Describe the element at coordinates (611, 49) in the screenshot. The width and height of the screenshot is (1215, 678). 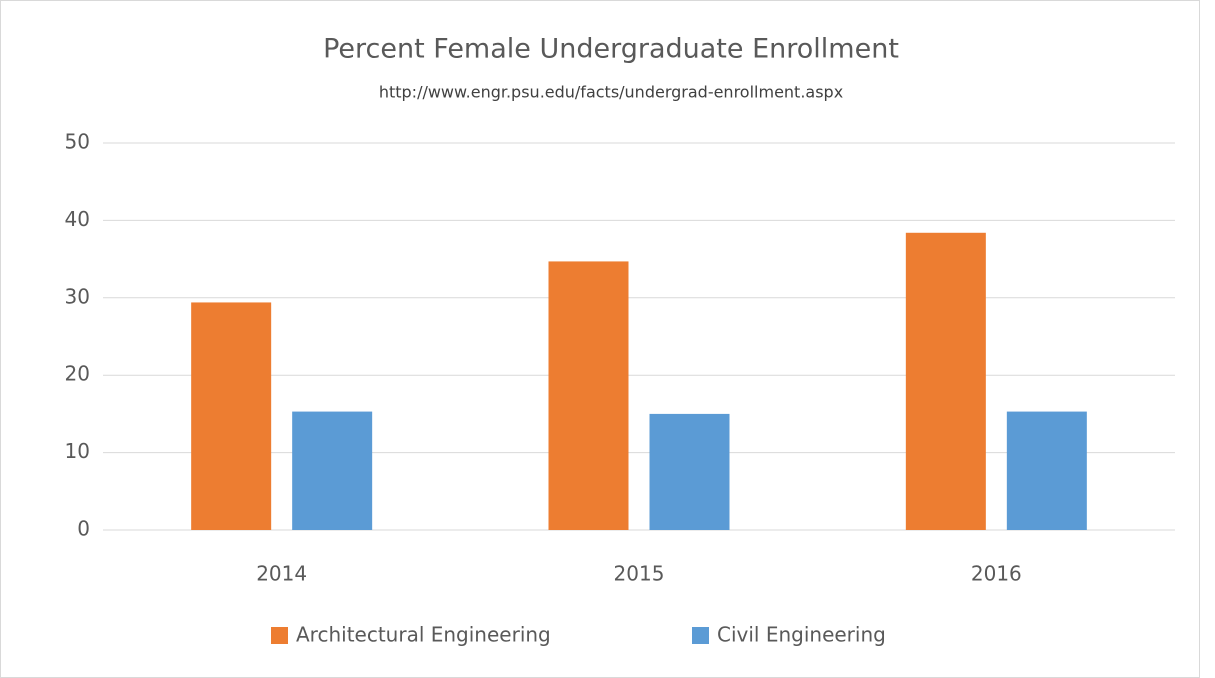
I see `chart-title: Percent Female Undergraduate Enrollment` at that location.